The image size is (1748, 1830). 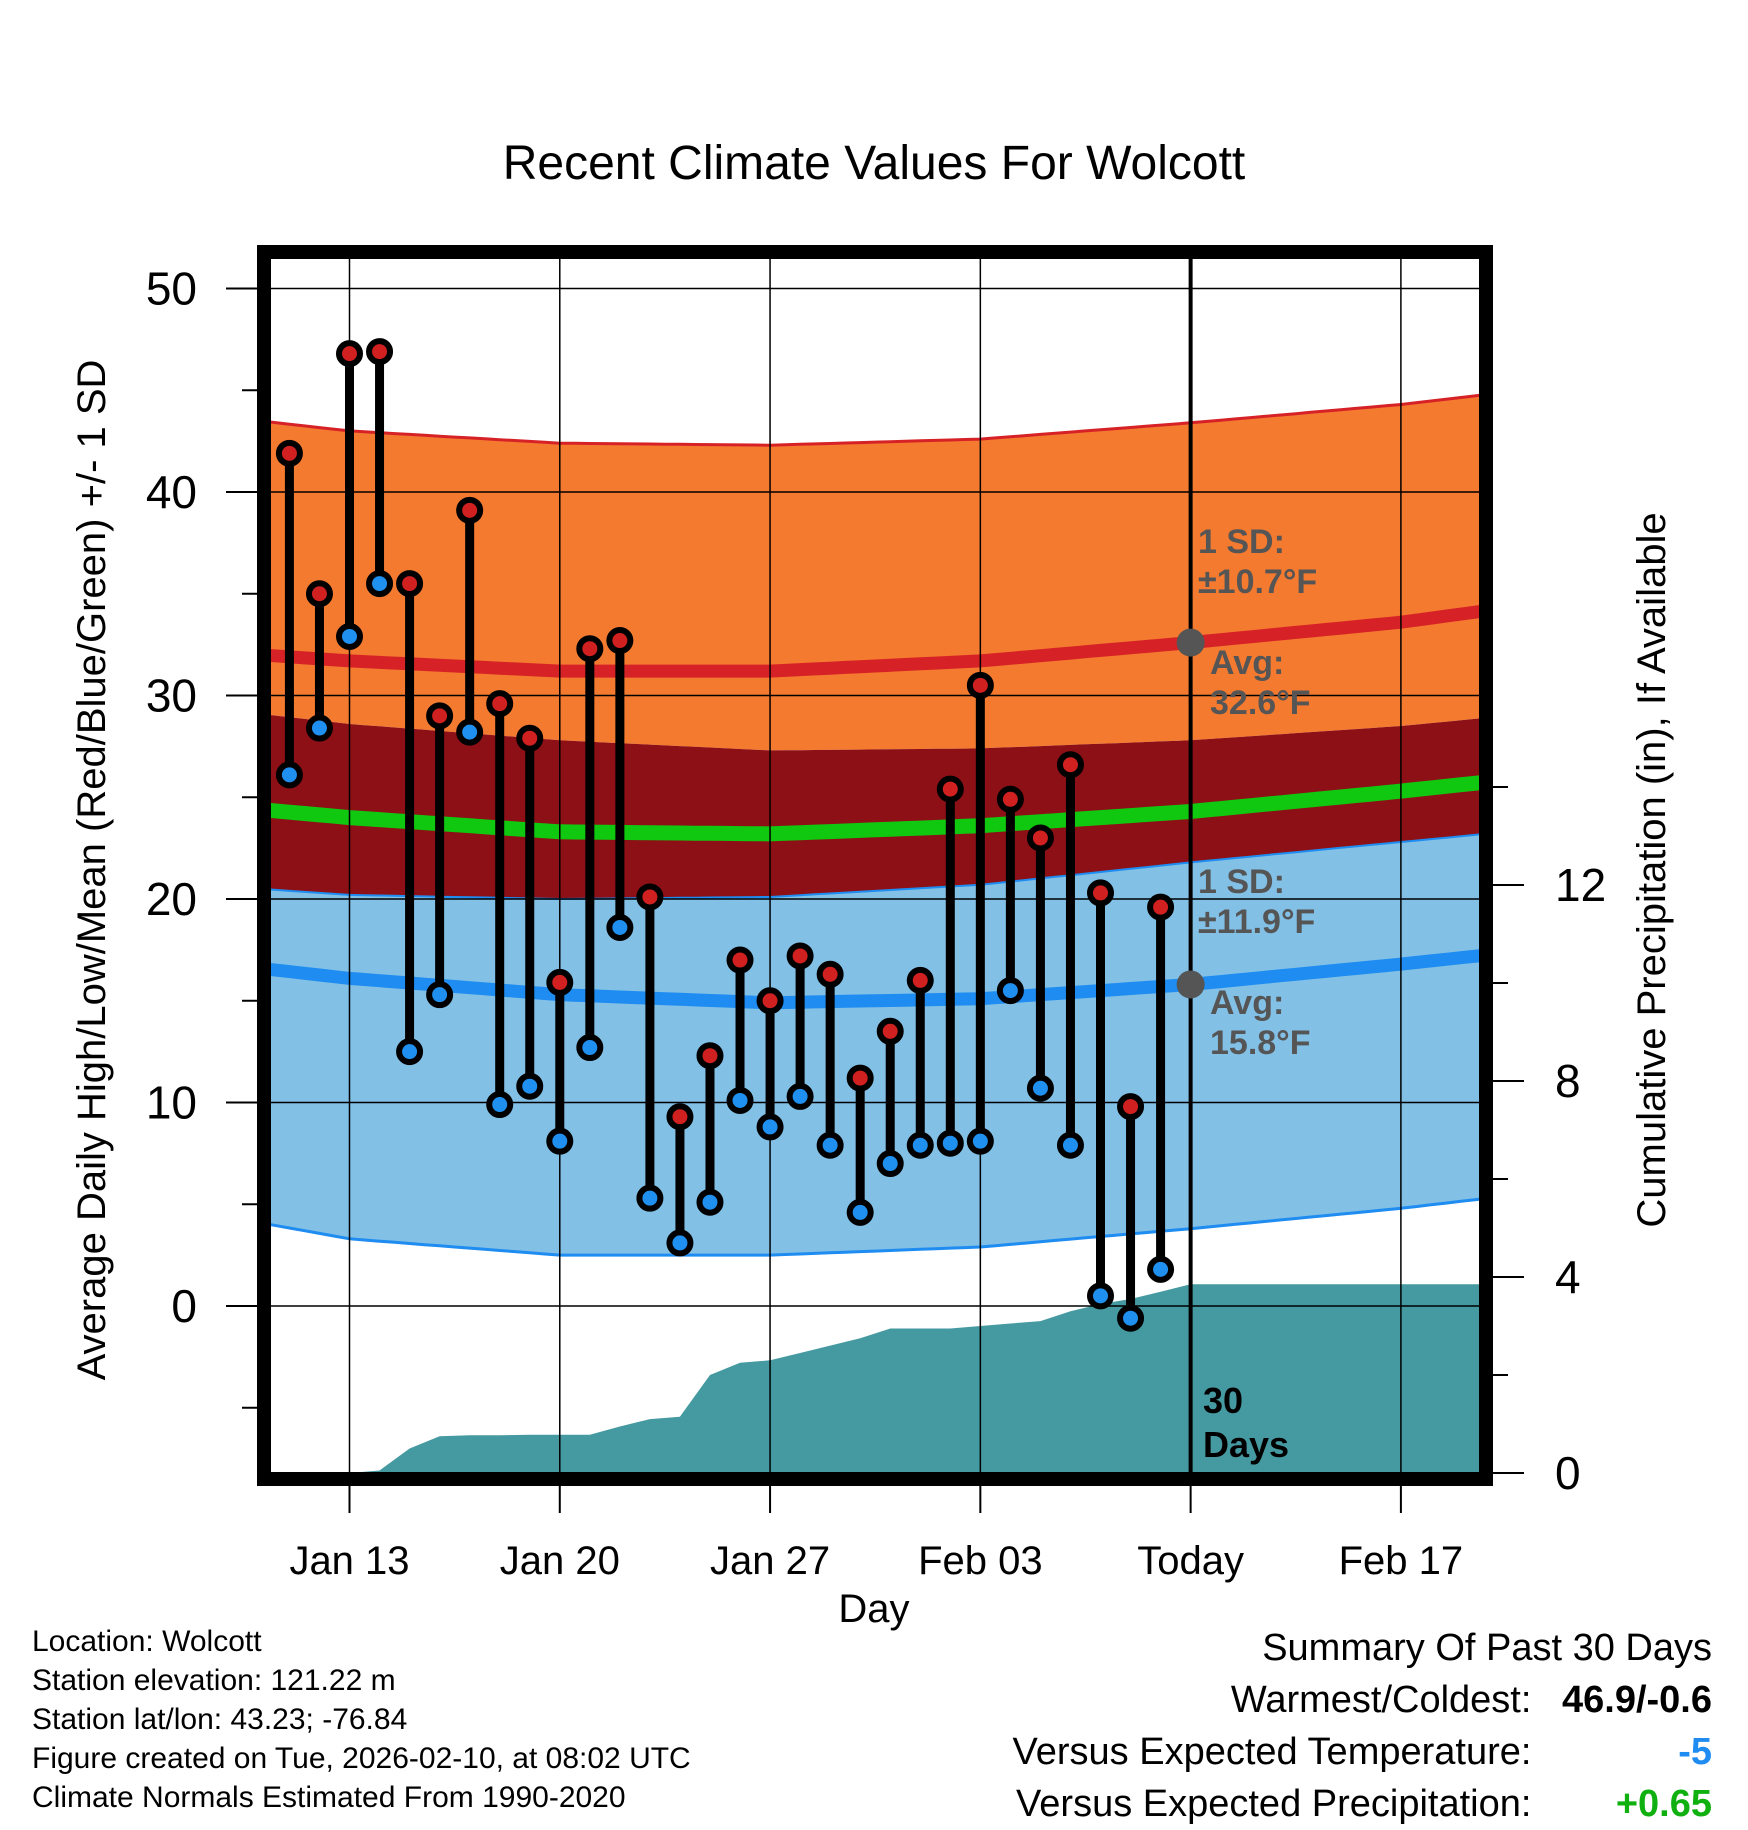 I want to click on normals-text: Climate Normals Estimated From 1990-2020, so click(x=329, y=1797).